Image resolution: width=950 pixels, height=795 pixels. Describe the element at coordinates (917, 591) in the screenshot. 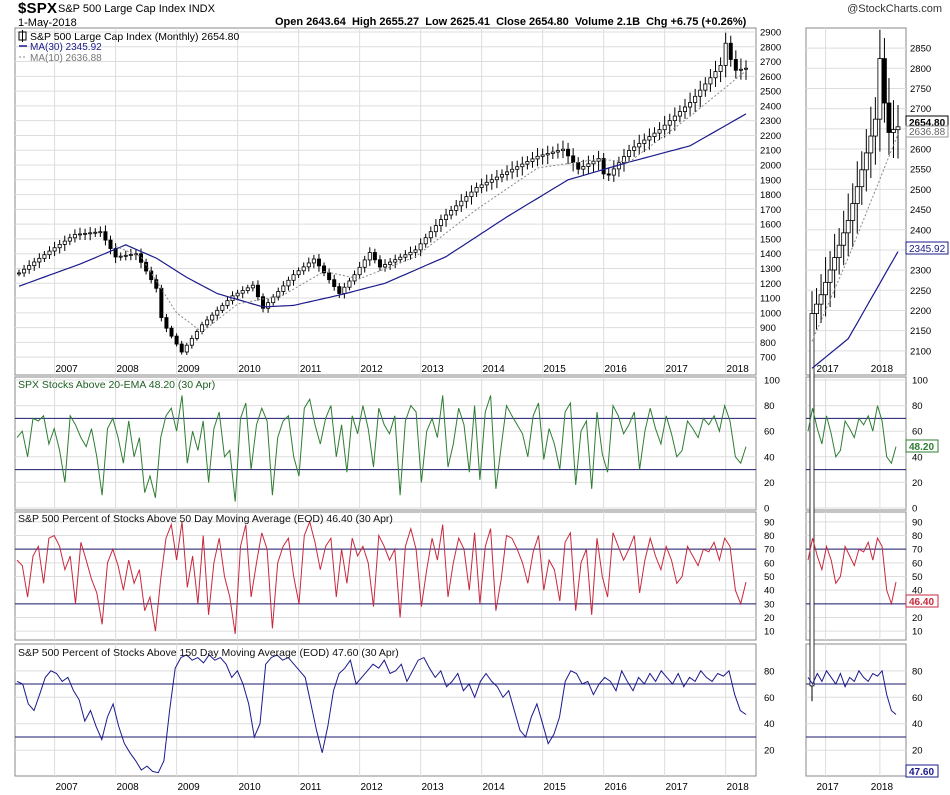

I see `ma50-zoom-y-tick: 40` at that location.